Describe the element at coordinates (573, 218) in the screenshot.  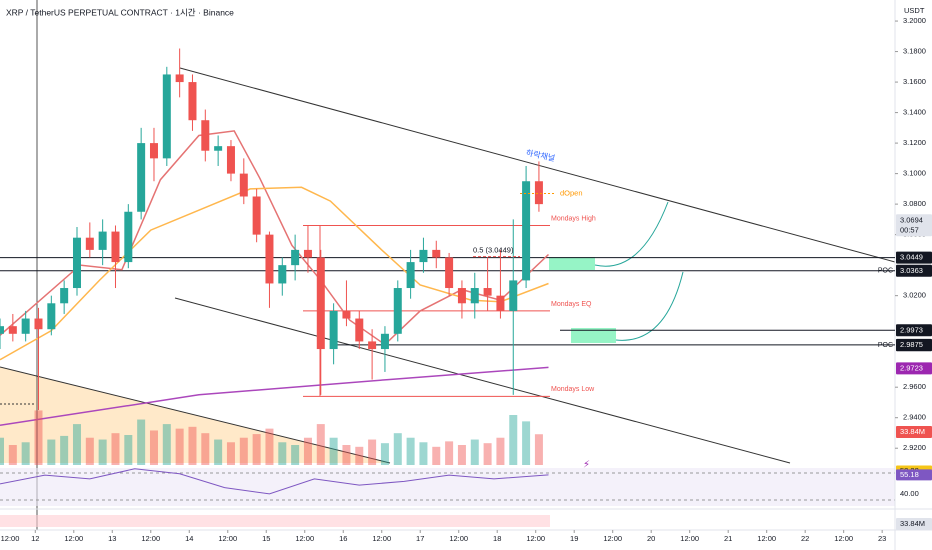
I see `mondays-label: Mondays High` at that location.